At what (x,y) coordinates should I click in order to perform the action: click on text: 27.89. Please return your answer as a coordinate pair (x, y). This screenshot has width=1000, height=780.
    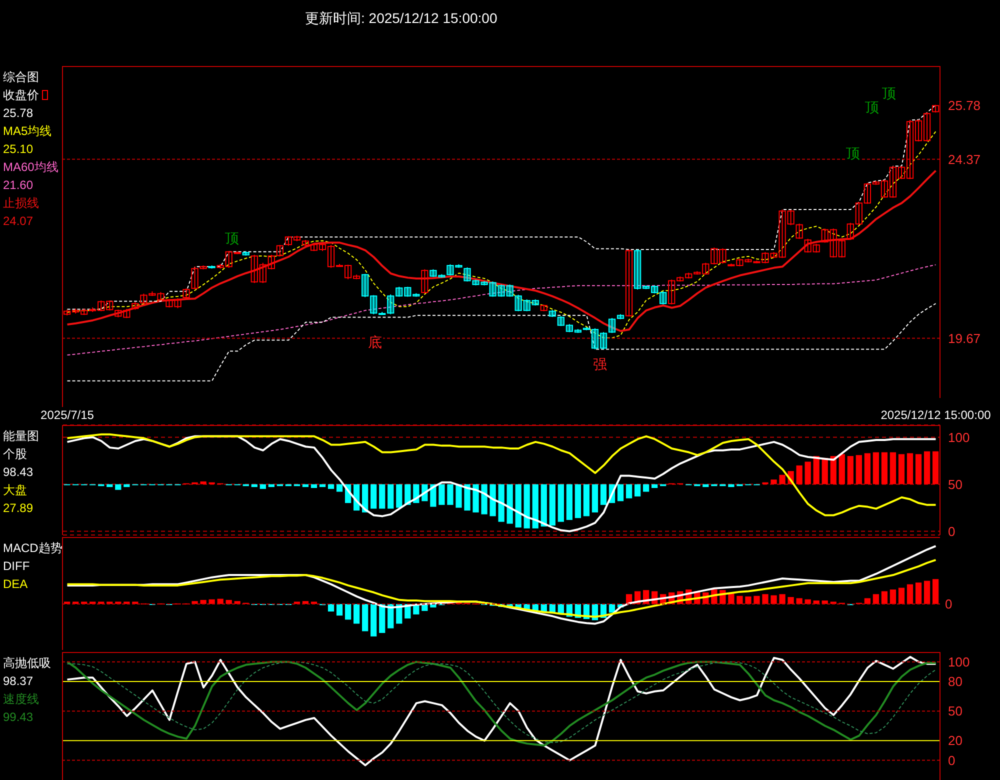
    Looking at the image, I should click on (18, 508).